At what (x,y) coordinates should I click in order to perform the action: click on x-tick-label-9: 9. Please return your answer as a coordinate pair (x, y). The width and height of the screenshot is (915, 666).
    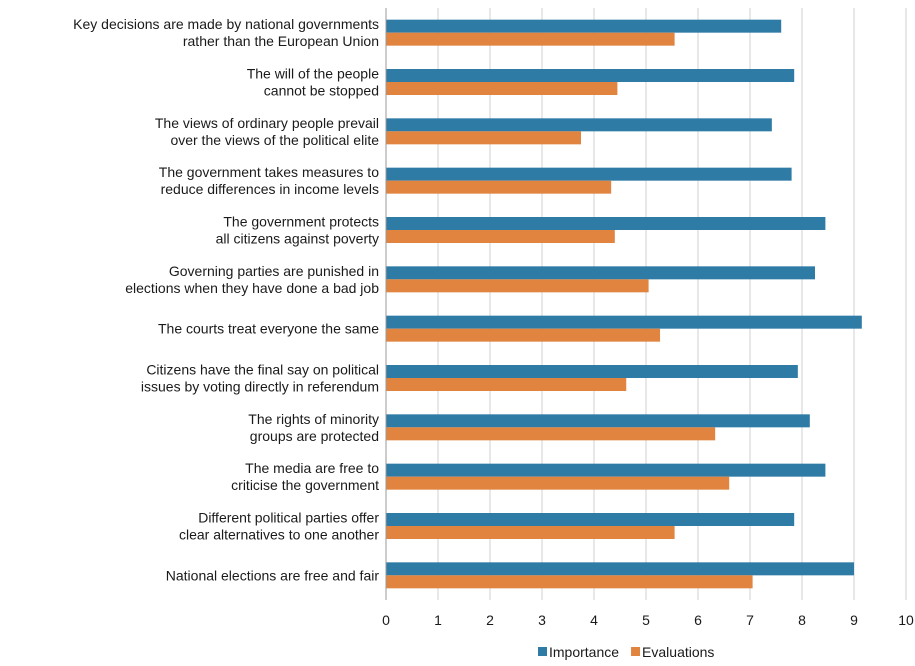
    Looking at the image, I should click on (854, 620).